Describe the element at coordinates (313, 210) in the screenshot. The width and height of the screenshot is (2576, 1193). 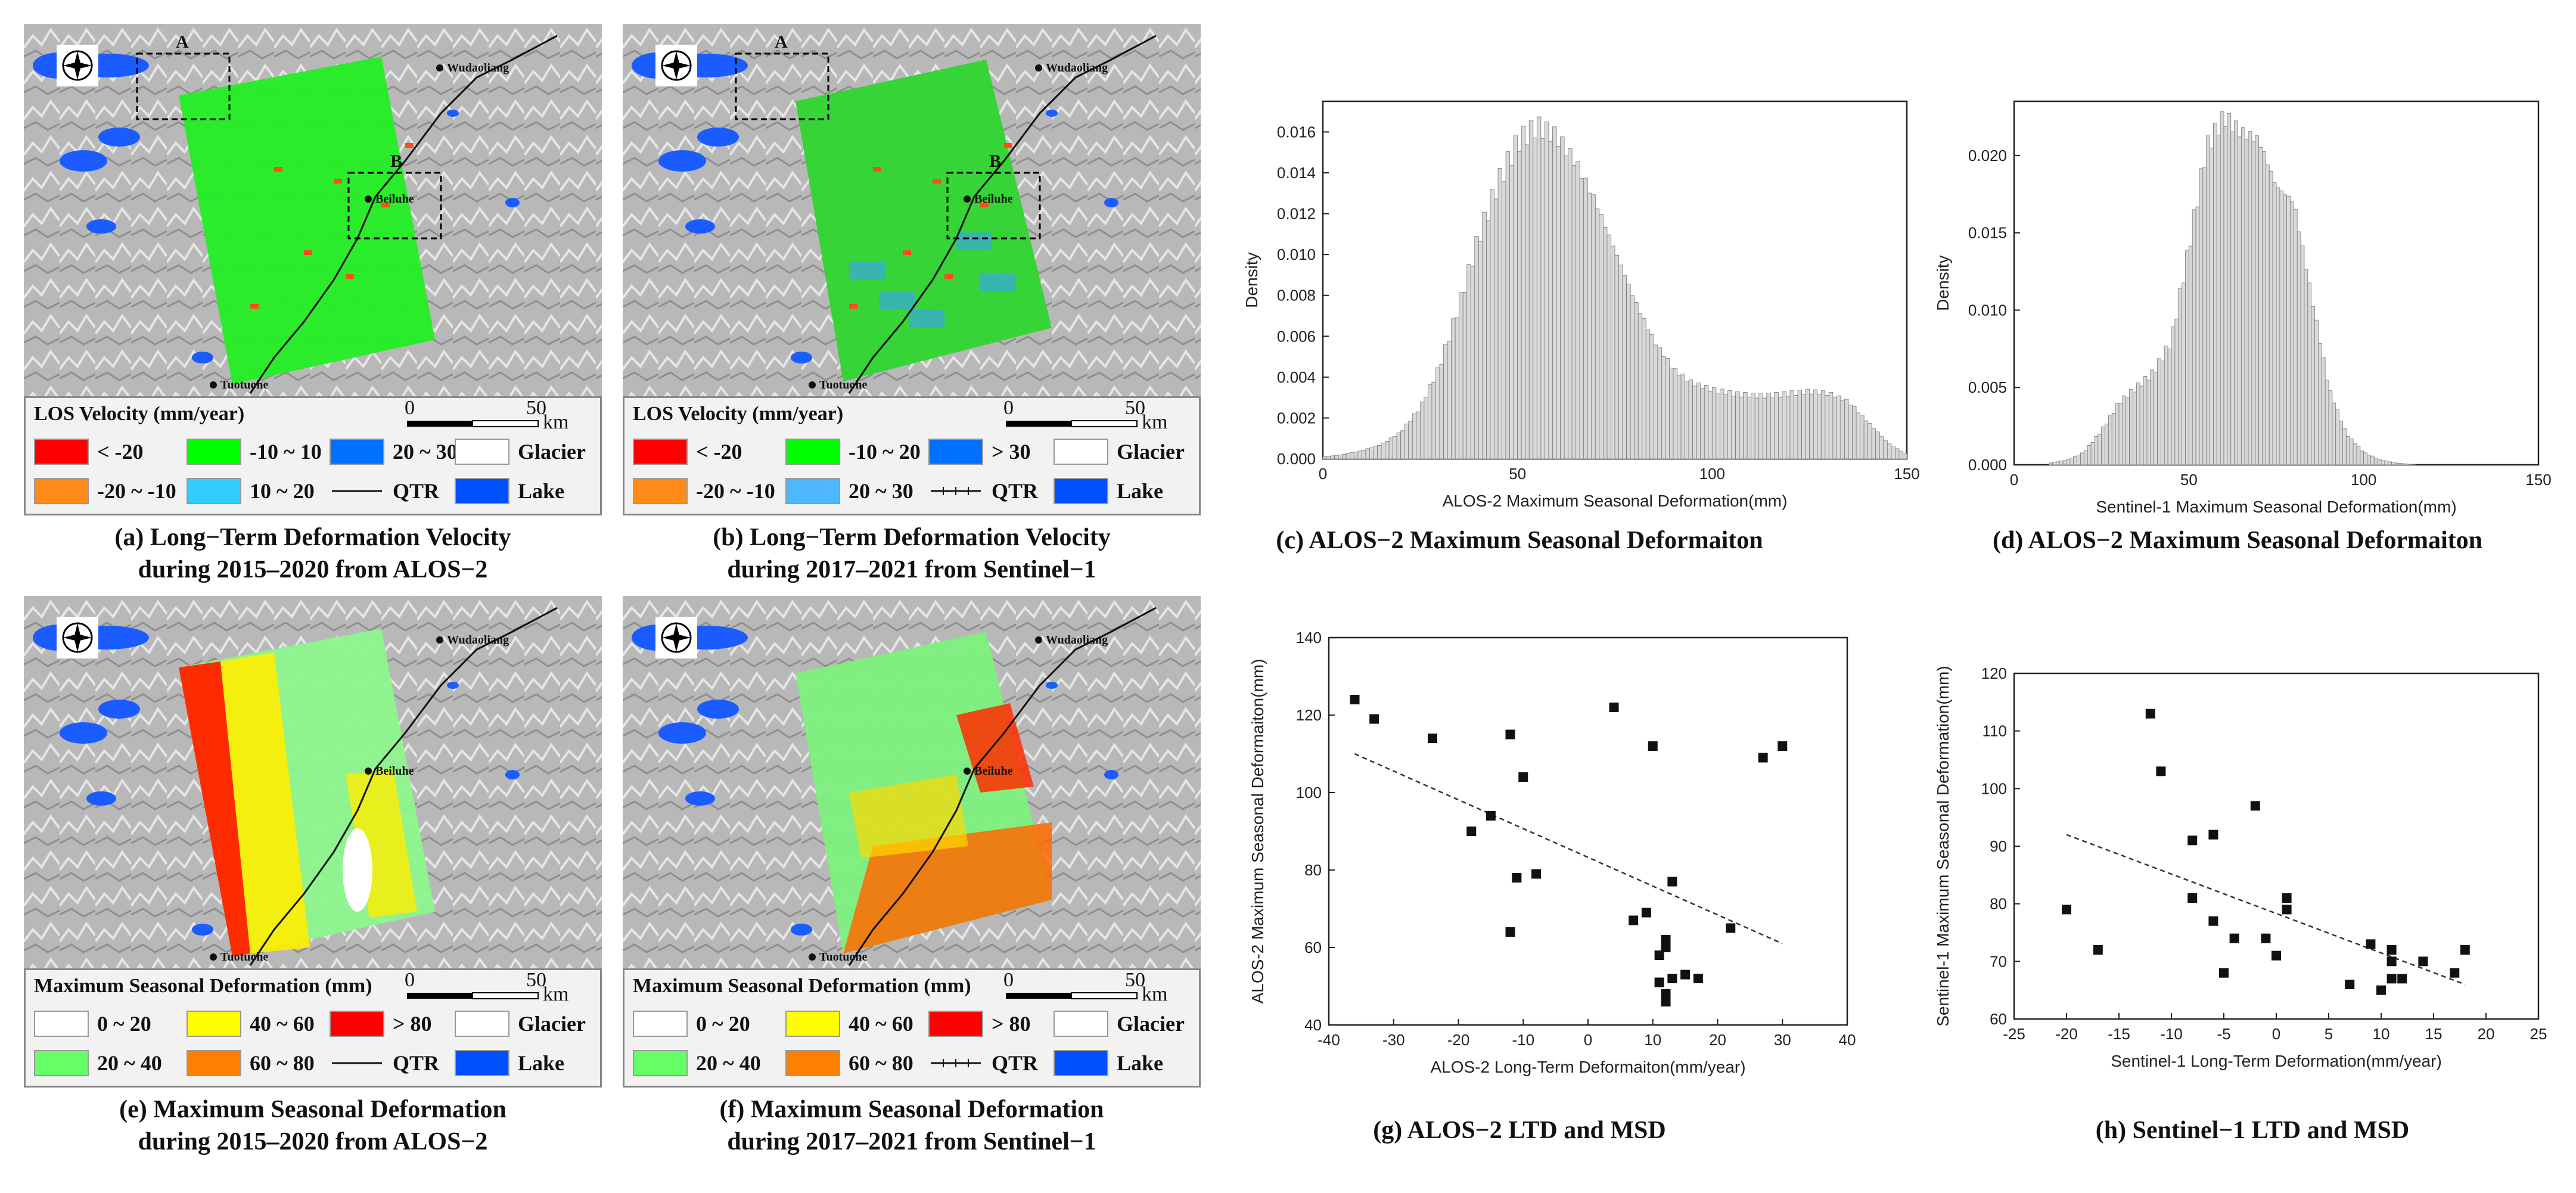
I see `map-a-svg: Wudaoliang Beiluhe Tuotuohe A B` at that location.